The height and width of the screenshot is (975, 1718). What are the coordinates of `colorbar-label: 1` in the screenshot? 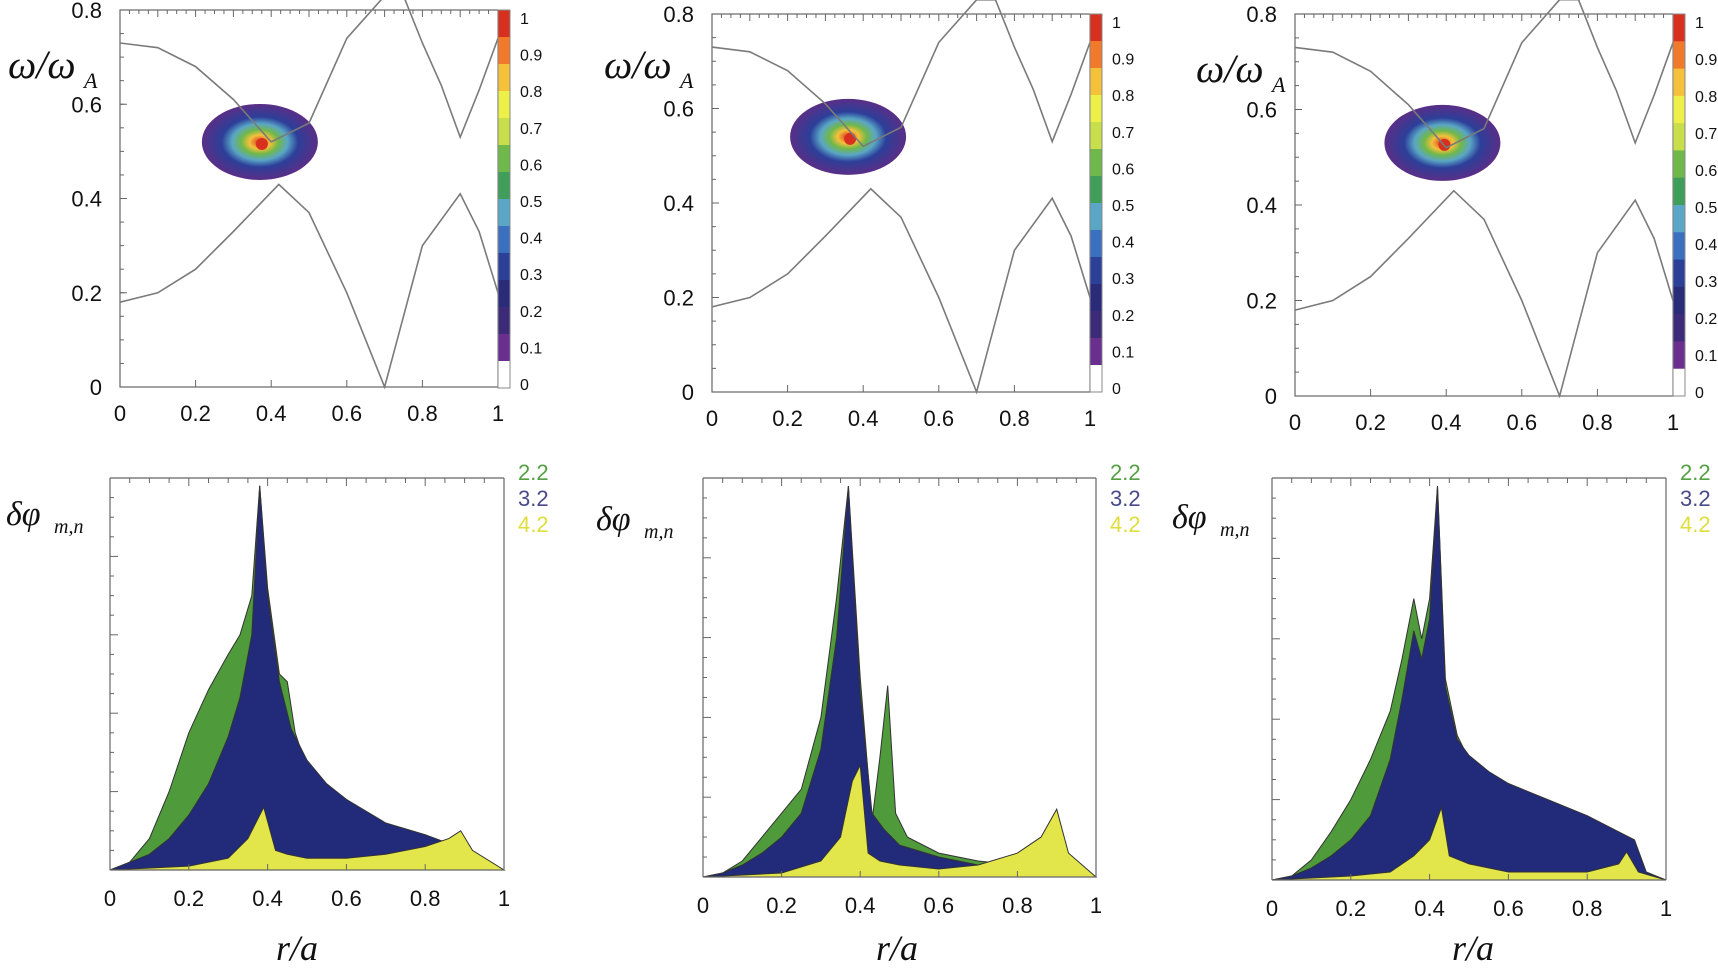 It's located at (1699, 23).